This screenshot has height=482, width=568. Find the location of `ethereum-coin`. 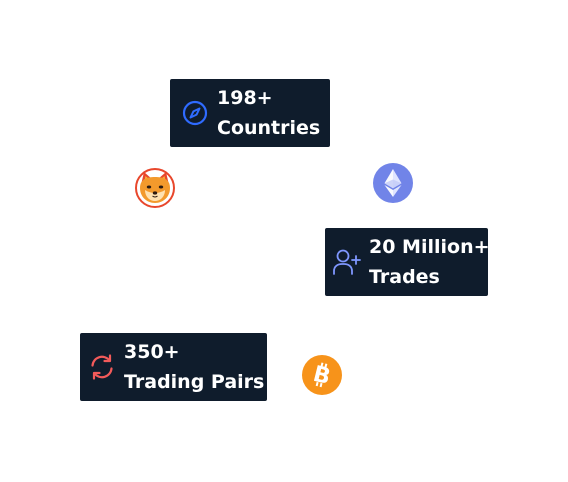

ethereum-coin is located at coordinates (393, 183).